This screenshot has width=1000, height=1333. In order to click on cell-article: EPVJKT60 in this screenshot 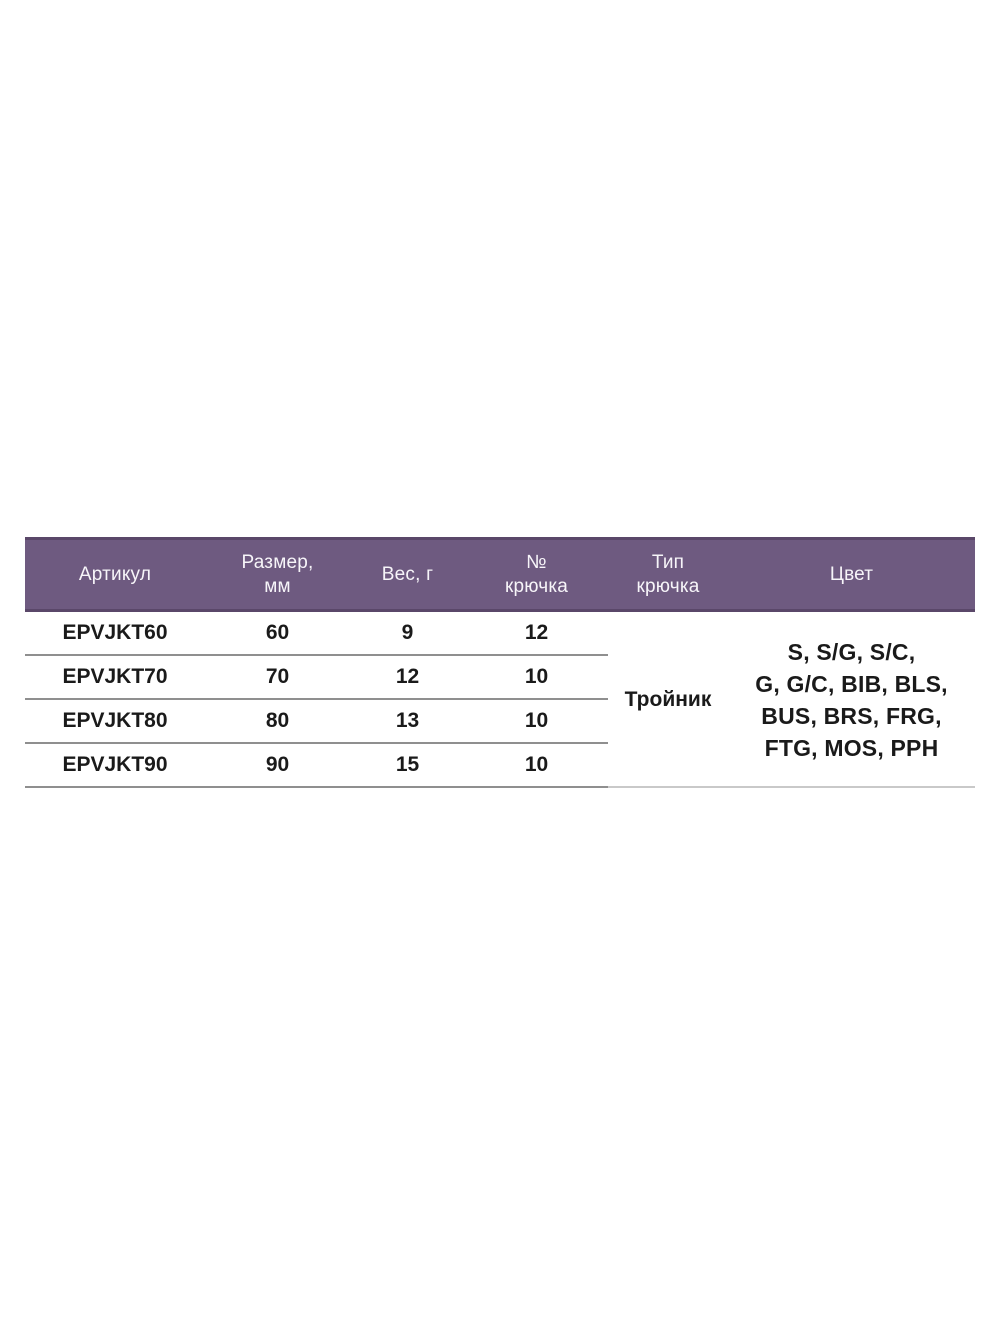, I will do `click(115, 634)`.